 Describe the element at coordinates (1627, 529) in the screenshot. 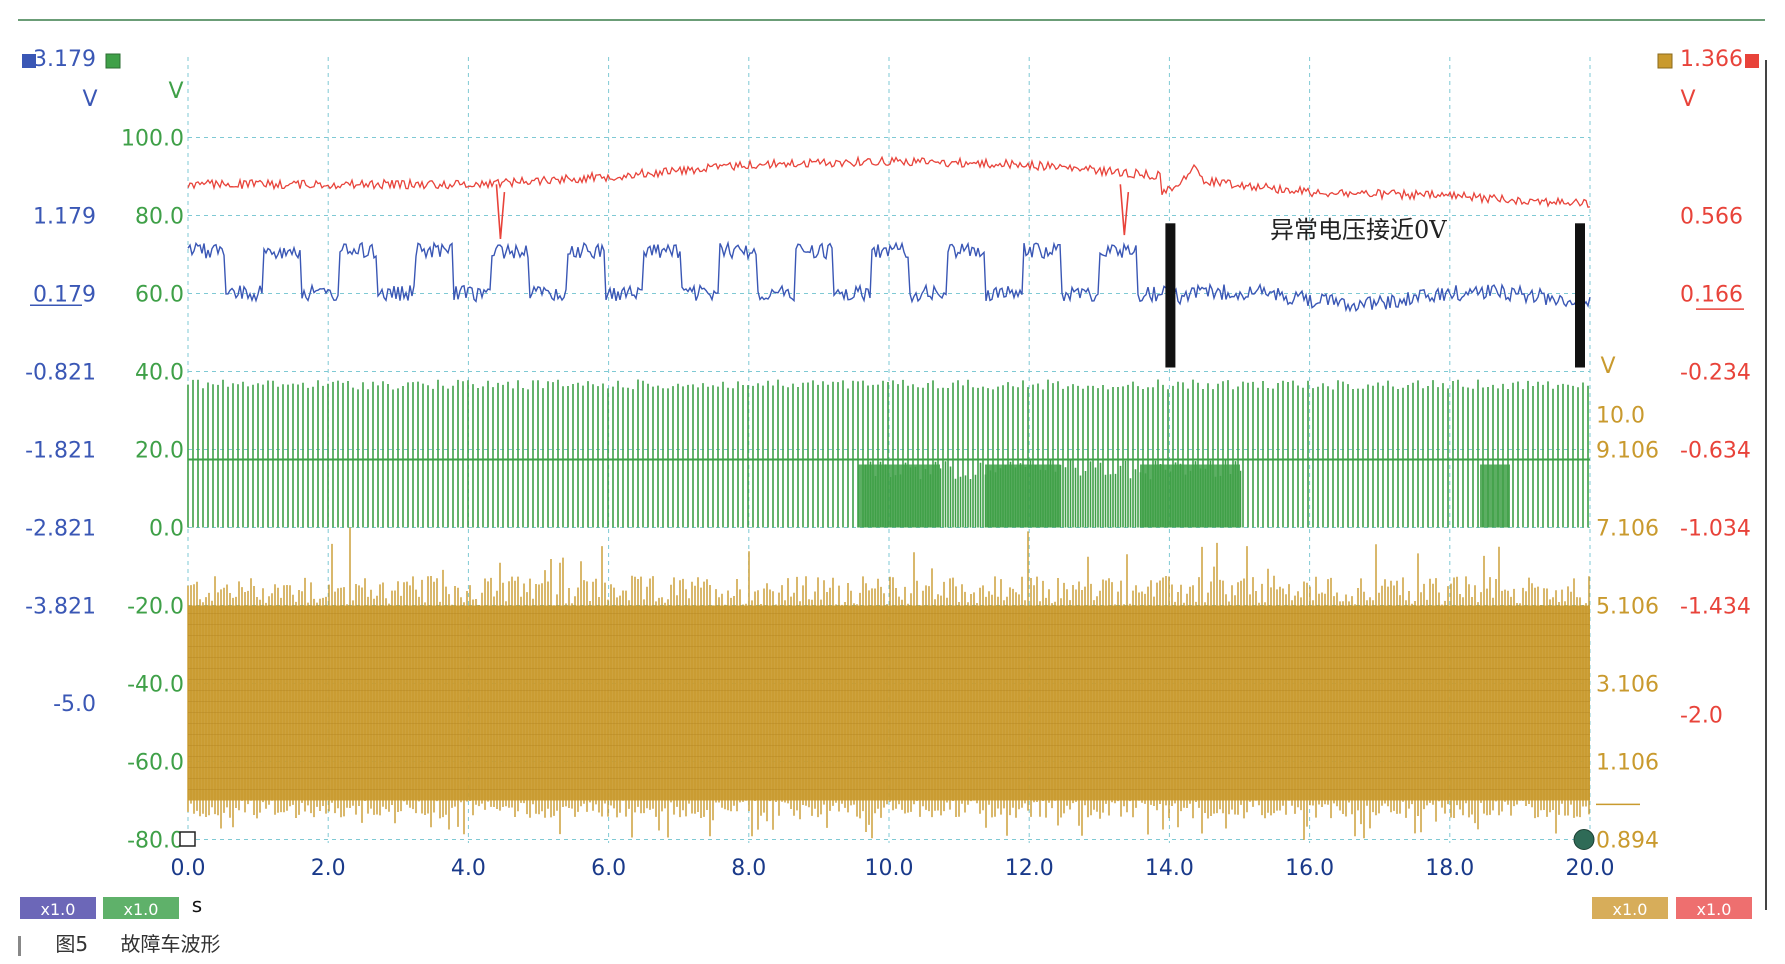

I see `orange-axis-tick: 7.106` at that location.